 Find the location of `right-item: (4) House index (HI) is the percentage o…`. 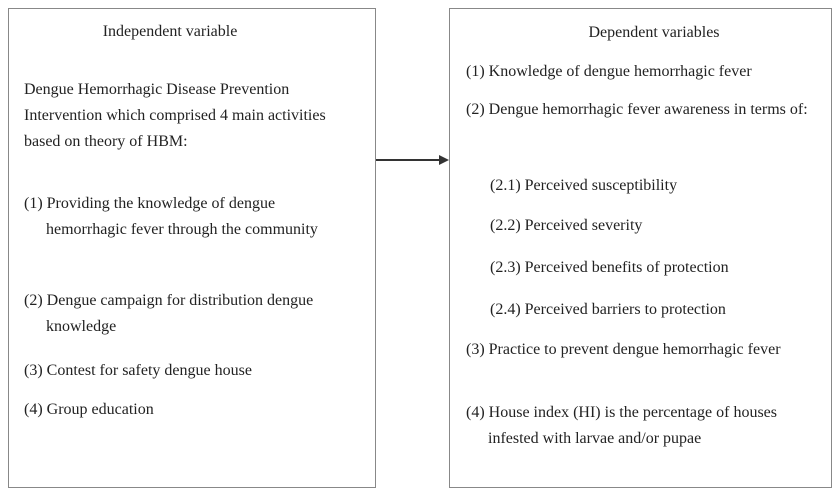

right-item: (4) House index (HI) is the percentage o… is located at coordinates (622, 425).